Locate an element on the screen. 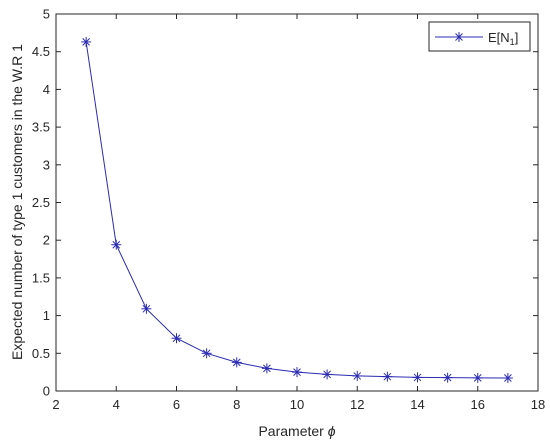 The height and width of the screenshot is (445, 550). legend-marker is located at coordinates (459, 37).